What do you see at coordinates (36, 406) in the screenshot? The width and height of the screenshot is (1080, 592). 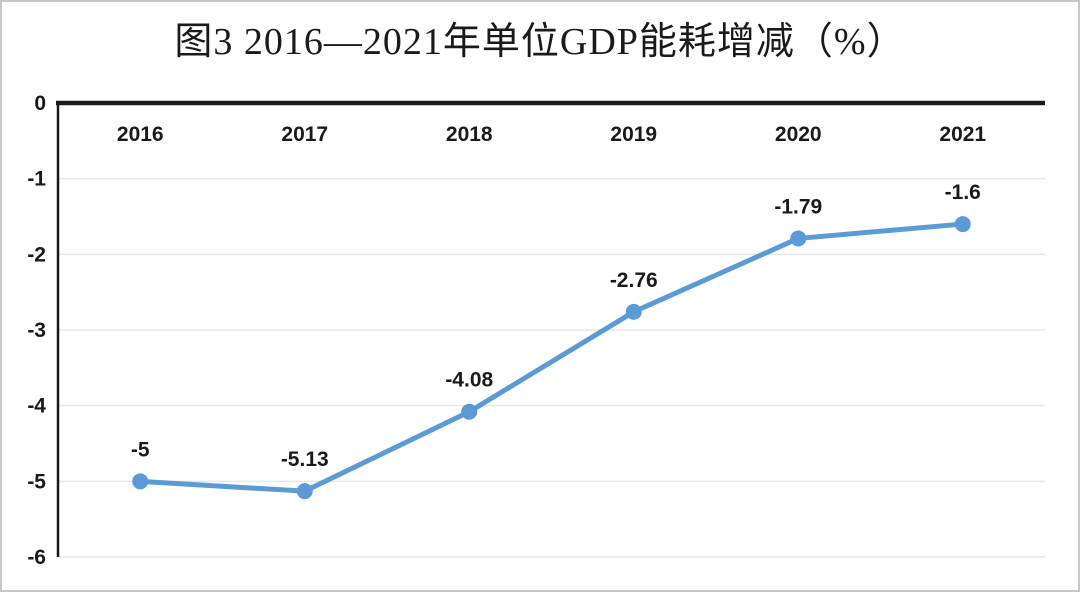 I see `y-tick-label: -4` at bounding box center [36, 406].